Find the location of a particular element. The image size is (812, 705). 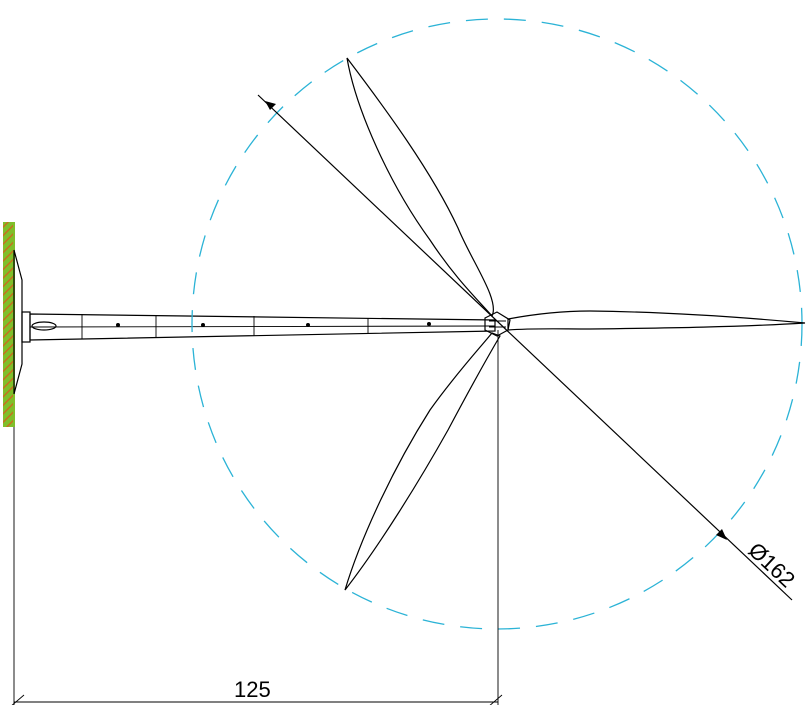

tower-flange is located at coordinates (26, 327).